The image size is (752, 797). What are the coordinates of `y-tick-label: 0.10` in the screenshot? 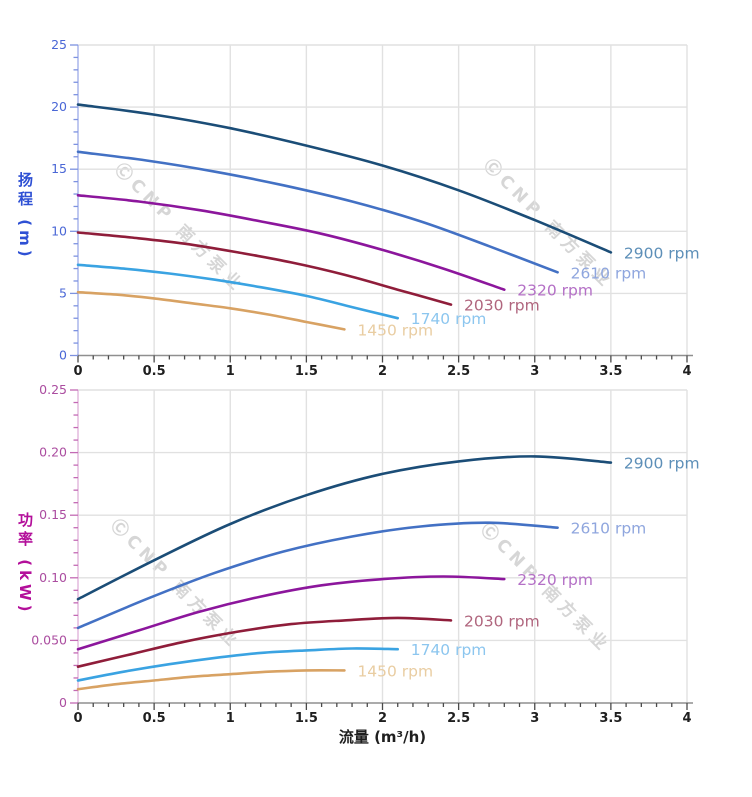 It's located at (53, 577).